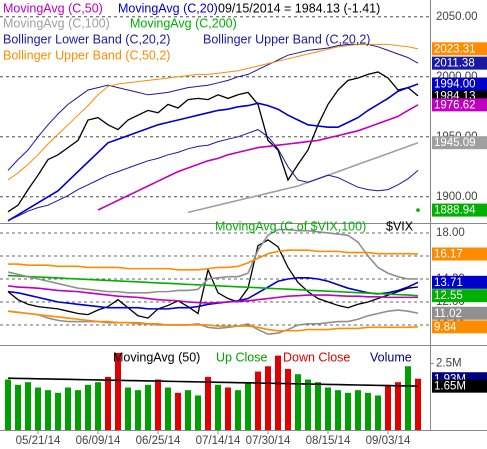 The width and height of the screenshot is (487, 449). I want to click on value-label: 1.65M, so click(450, 387).